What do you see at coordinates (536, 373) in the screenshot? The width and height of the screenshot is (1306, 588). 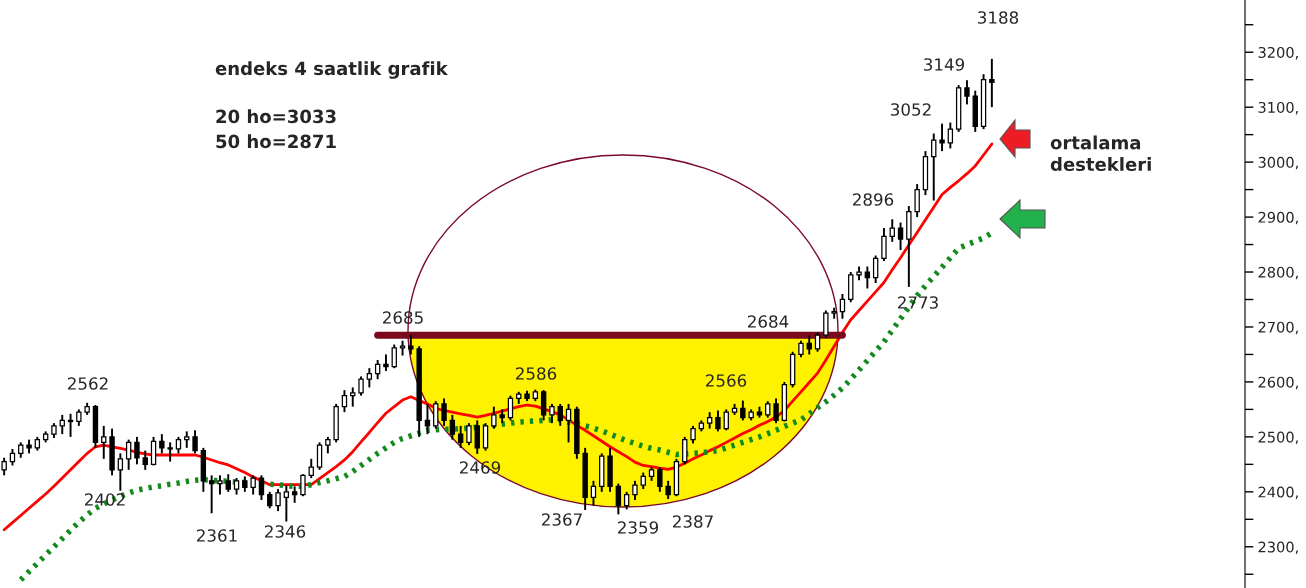 I see `annotation: 2586` at bounding box center [536, 373].